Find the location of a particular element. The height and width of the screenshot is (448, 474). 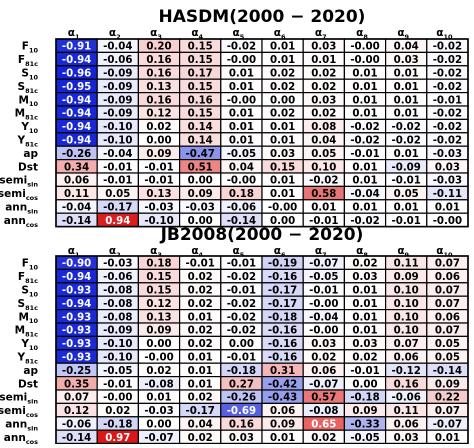

row-label: Y81c is located at coordinates (27, 142).